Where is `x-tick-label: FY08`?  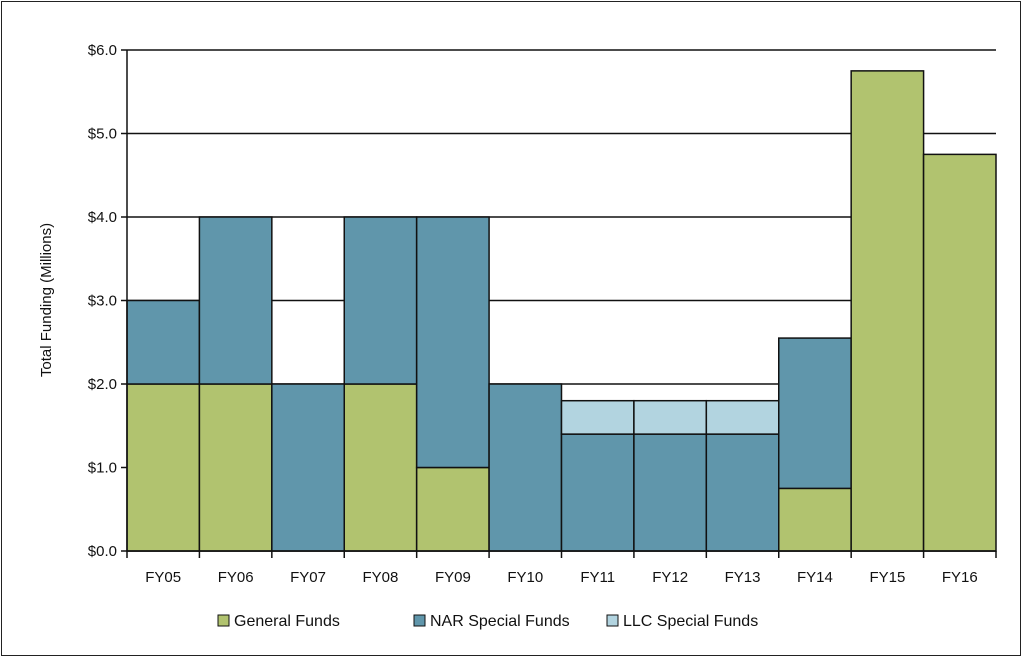 x-tick-label: FY08 is located at coordinates (381, 577).